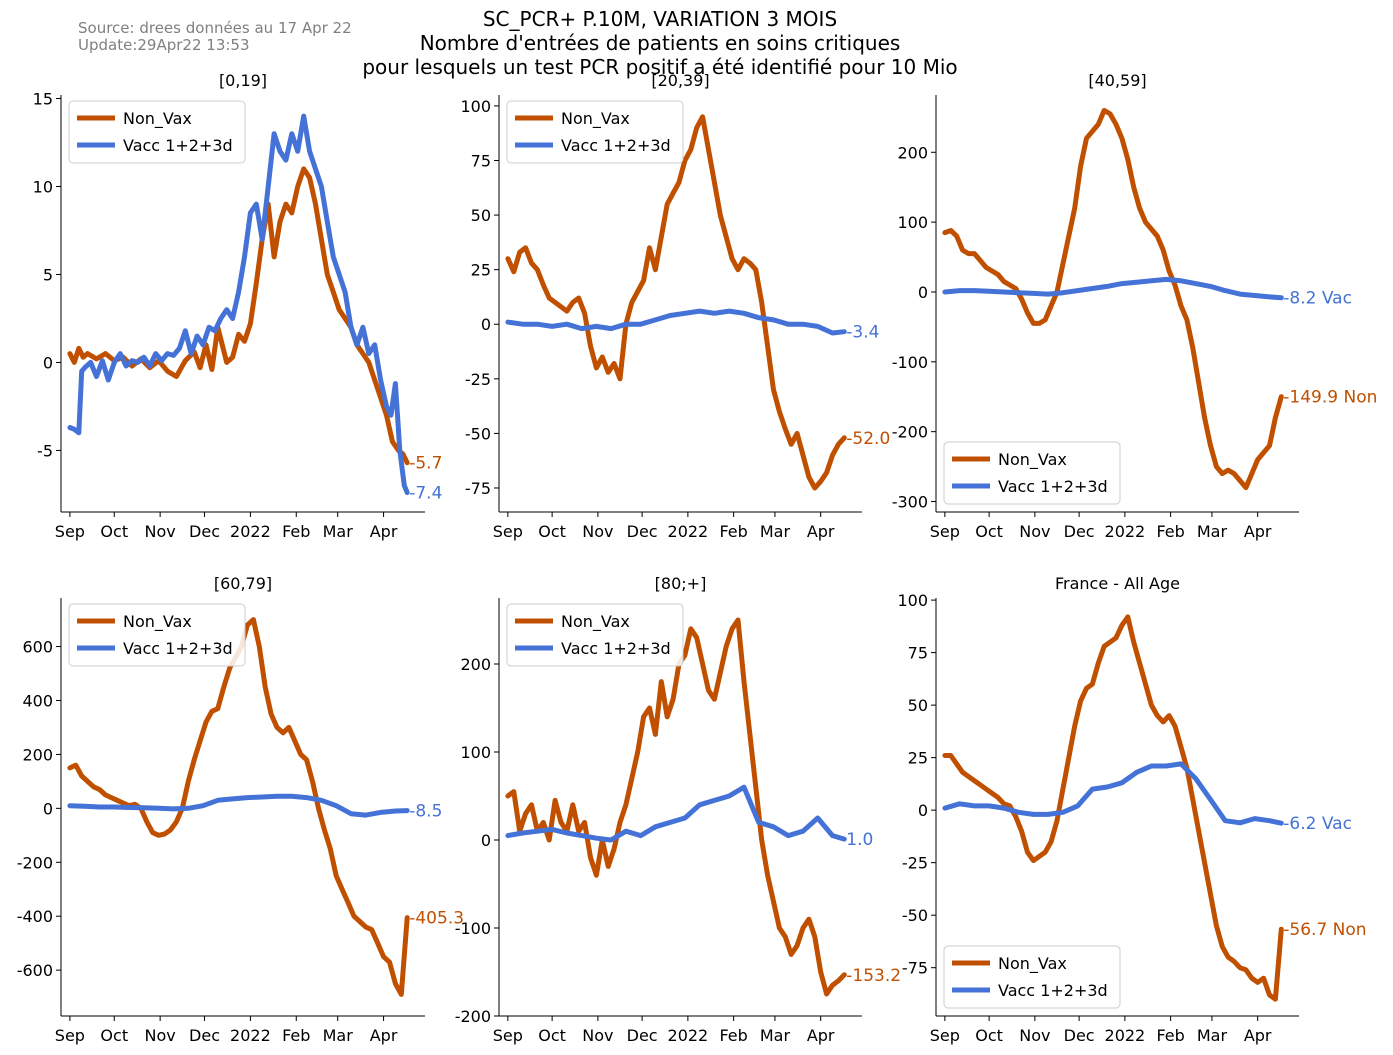  I want to click on y-tick-label: -400, so click(35, 916).